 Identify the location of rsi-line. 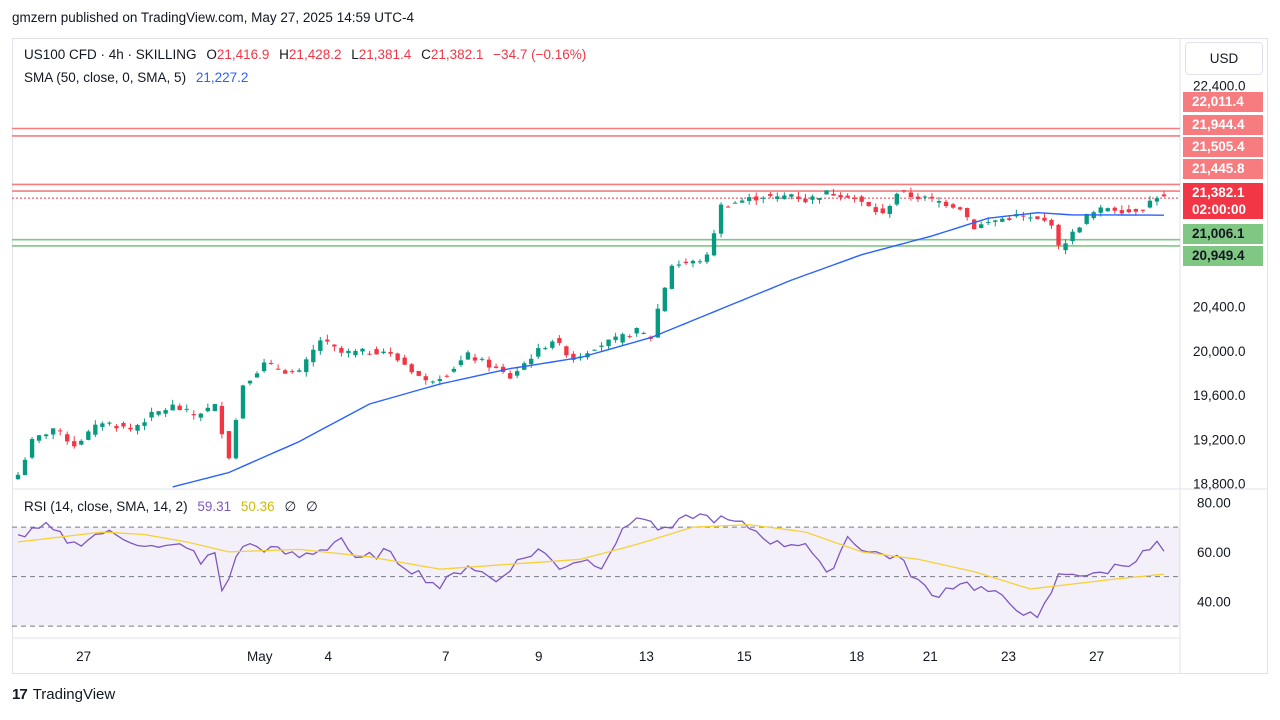
(591, 566).